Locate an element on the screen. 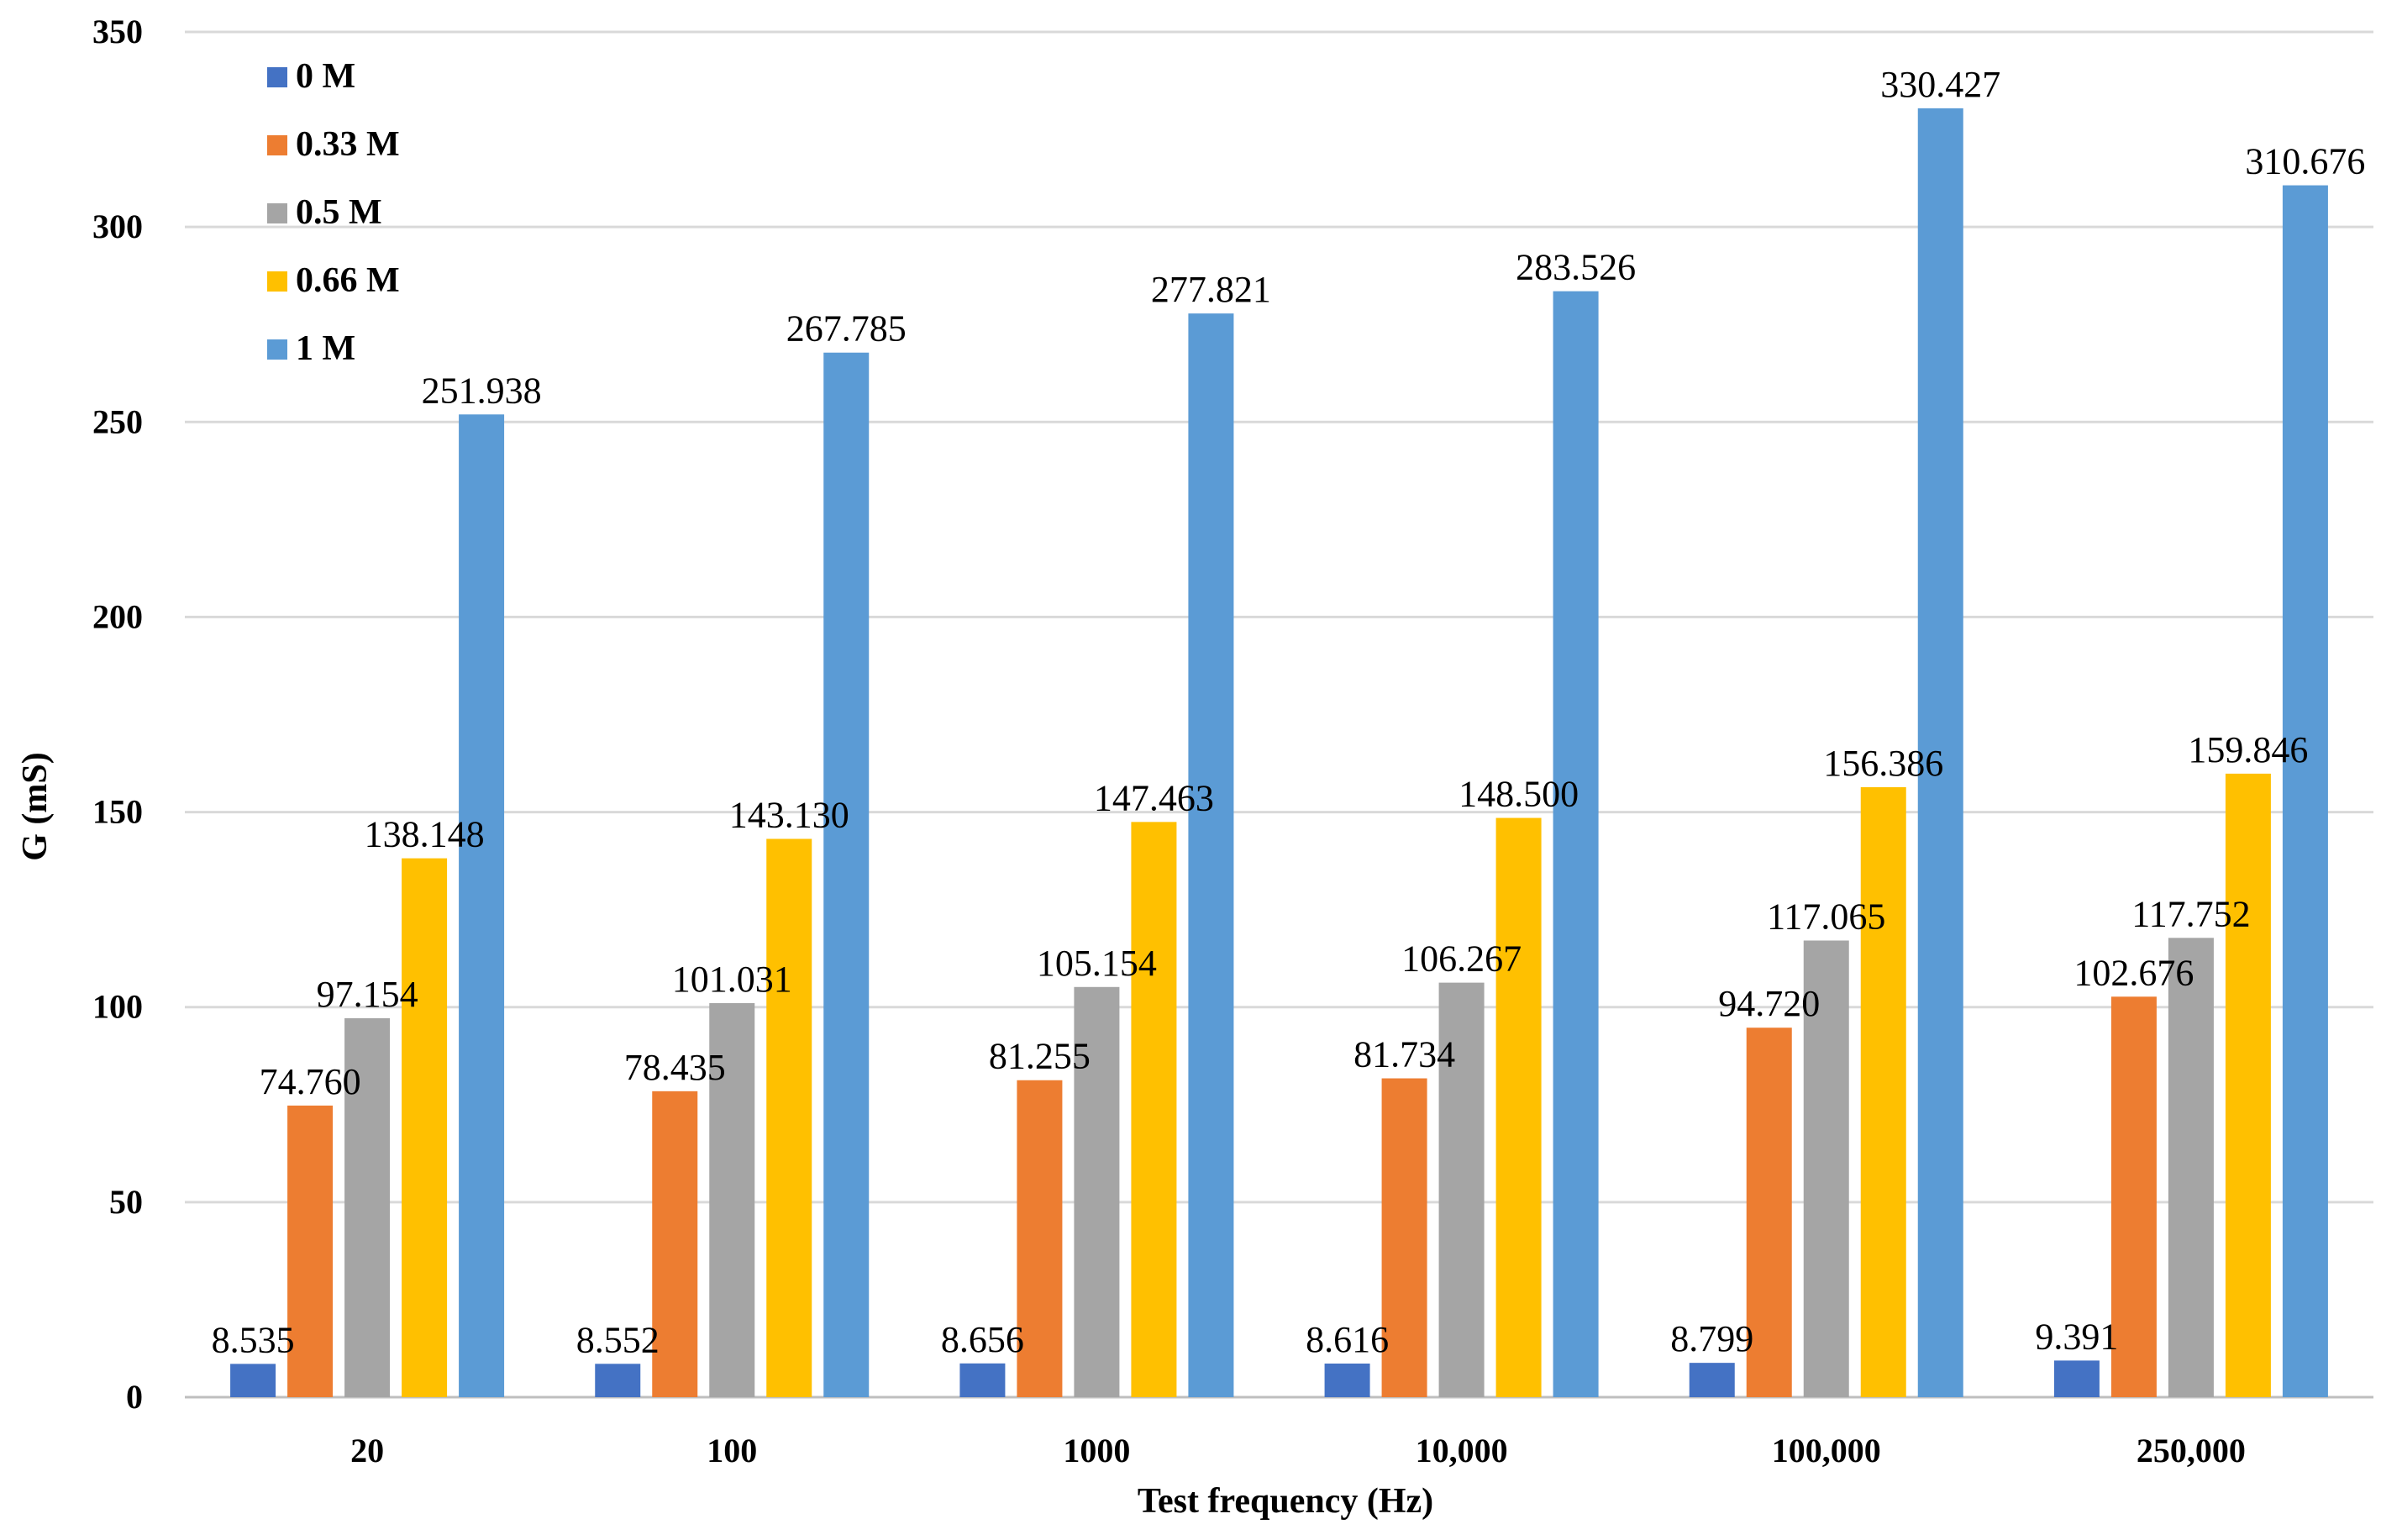 Image resolution: width=2402 pixels, height=1540 pixels. y-tick-label: 100 is located at coordinates (117, 1007).